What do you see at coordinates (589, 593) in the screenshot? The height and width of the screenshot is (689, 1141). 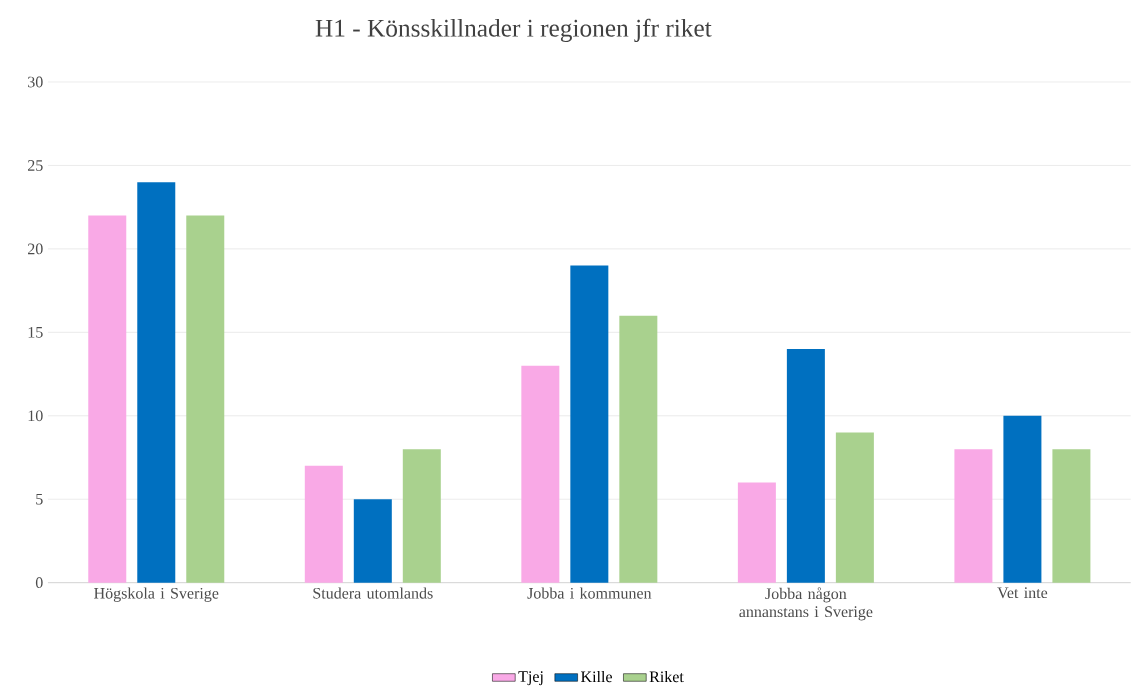 I see `x-tick-label: Jobba i kommunen` at bounding box center [589, 593].